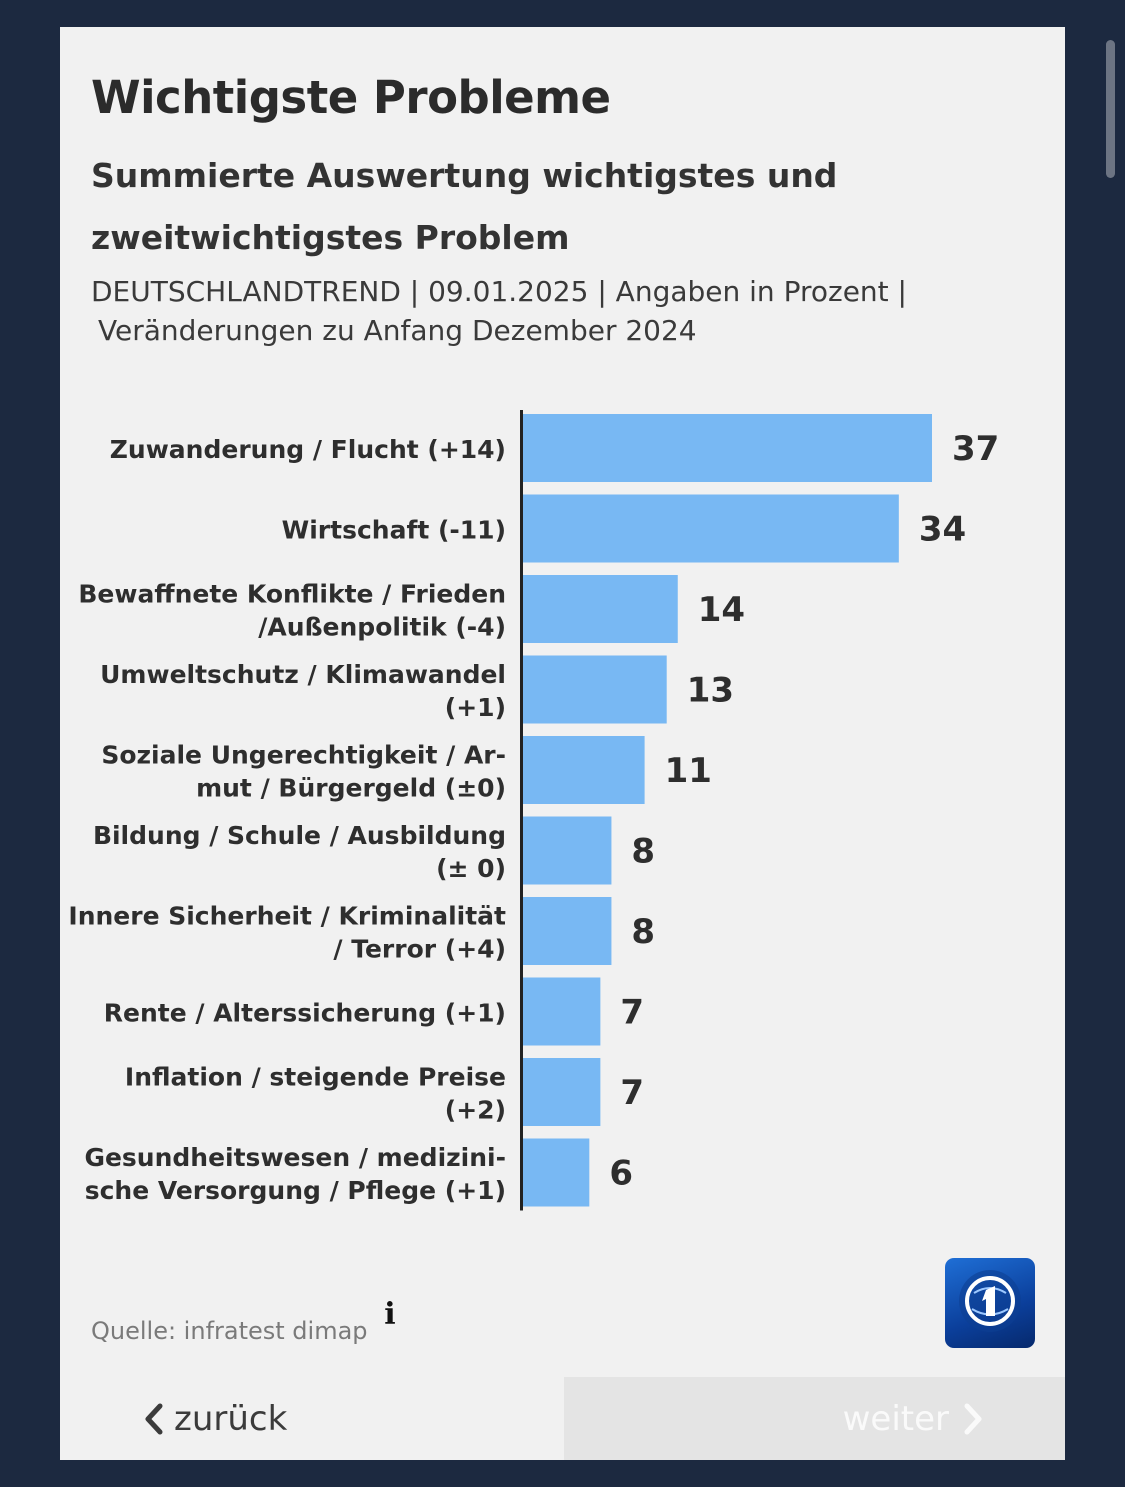 Image resolution: width=1125 pixels, height=1487 pixels. What do you see at coordinates (475, 707) in the screenshot?
I see `category-label: (+1)` at bounding box center [475, 707].